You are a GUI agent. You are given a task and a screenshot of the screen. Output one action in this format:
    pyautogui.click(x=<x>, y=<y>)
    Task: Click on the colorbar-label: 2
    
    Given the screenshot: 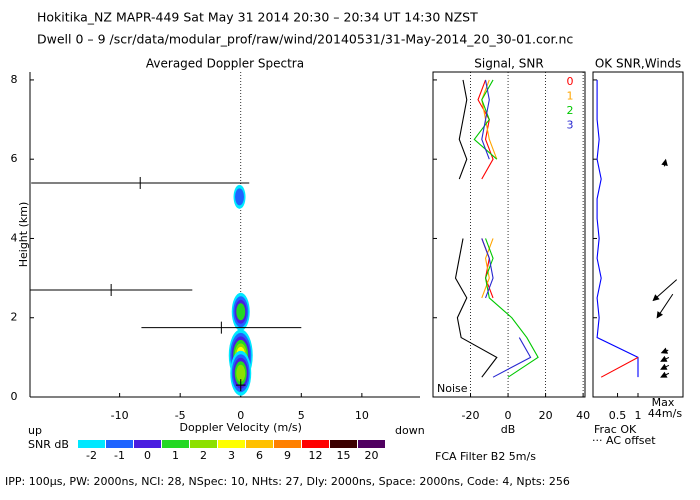 What is the action you would take?
    pyautogui.click(x=203, y=455)
    